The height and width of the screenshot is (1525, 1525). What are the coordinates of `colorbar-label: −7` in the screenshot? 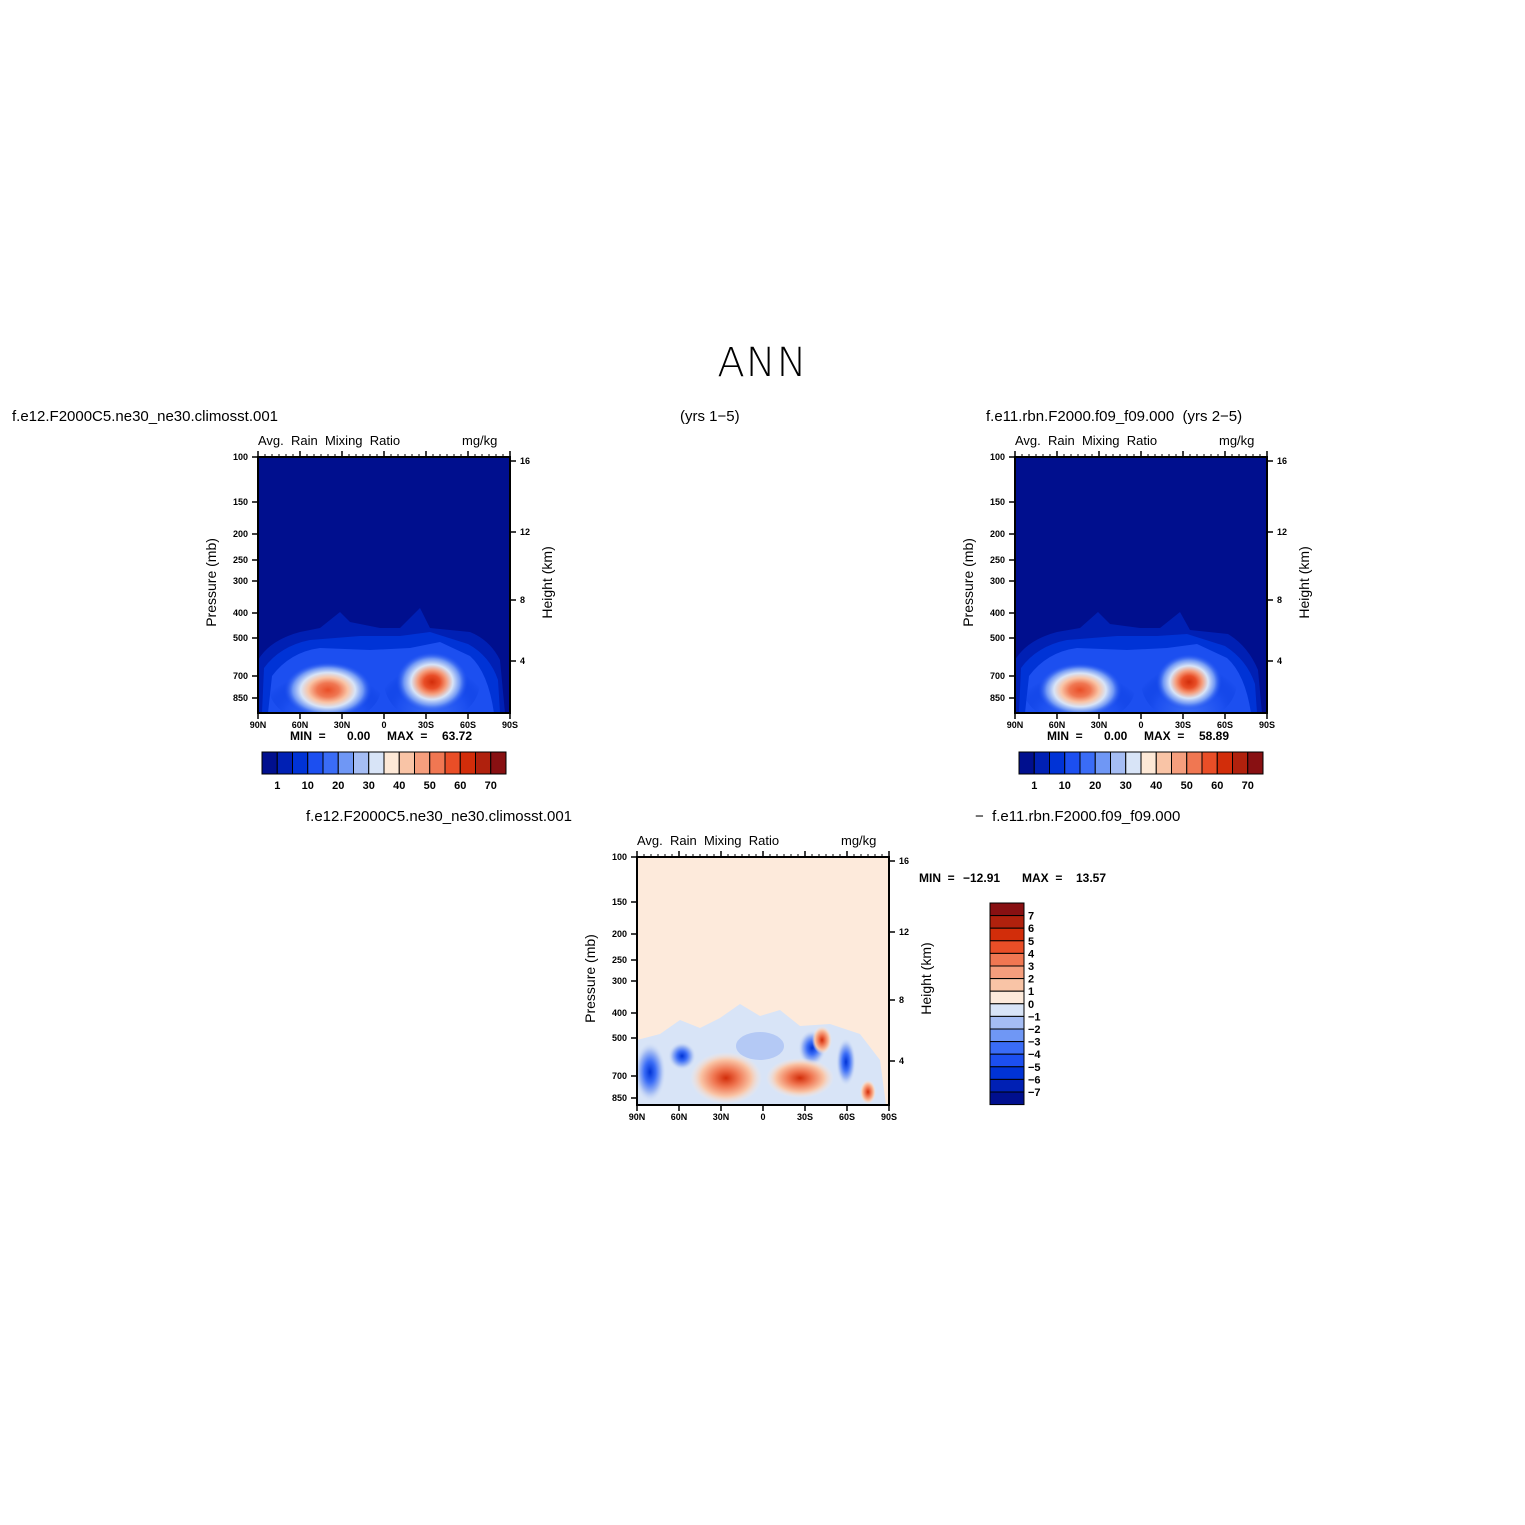 It's located at (1034, 1093).